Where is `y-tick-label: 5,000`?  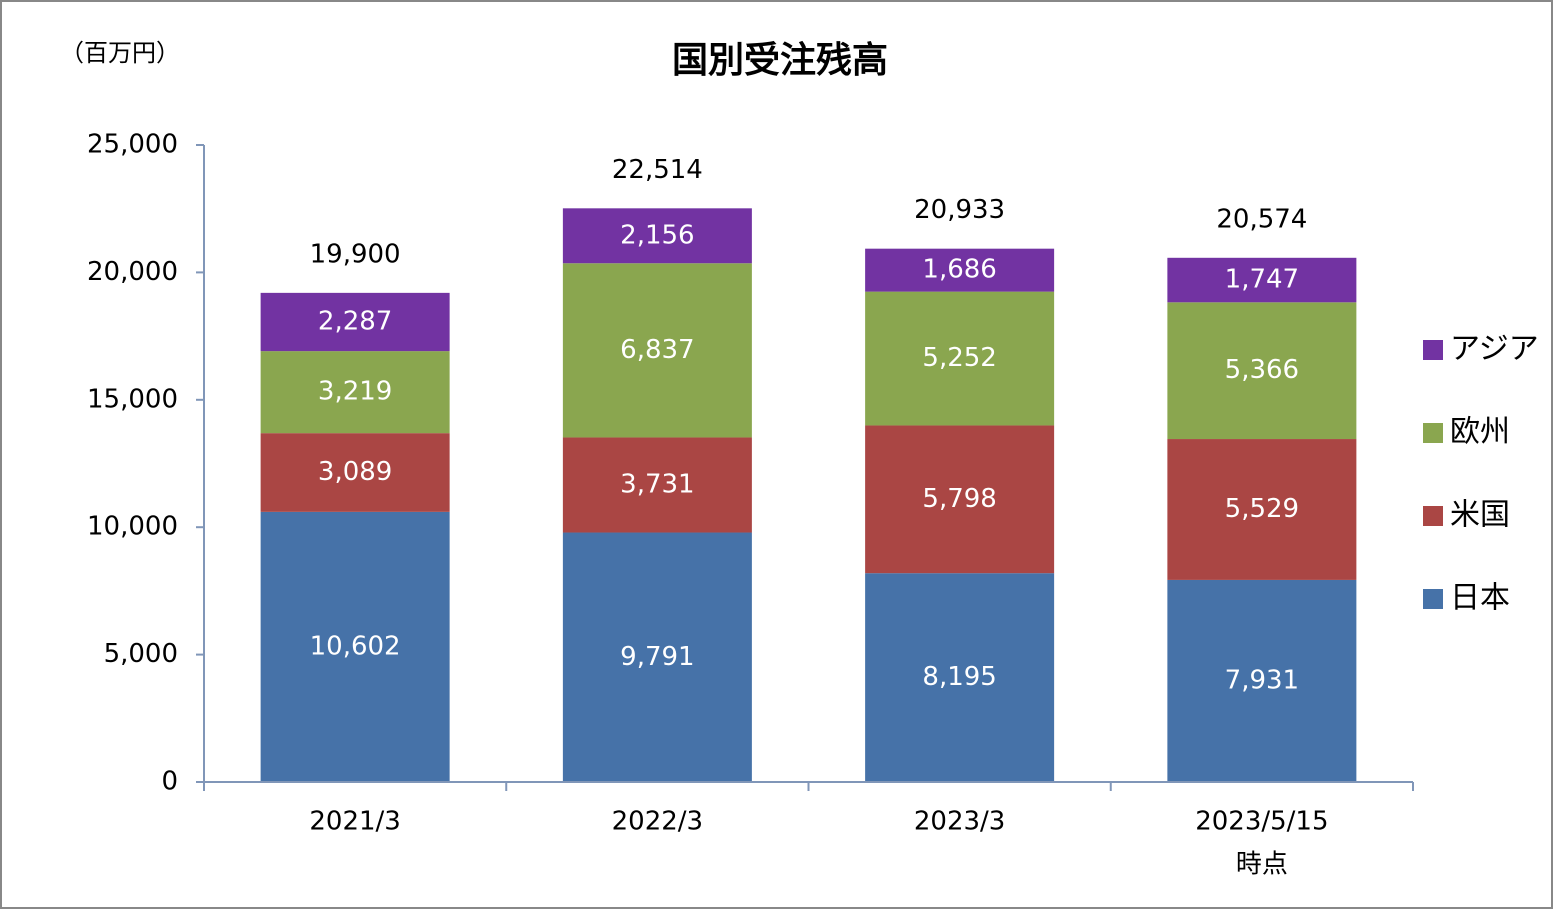
y-tick-label: 5,000 is located at coordinates (141, 654).